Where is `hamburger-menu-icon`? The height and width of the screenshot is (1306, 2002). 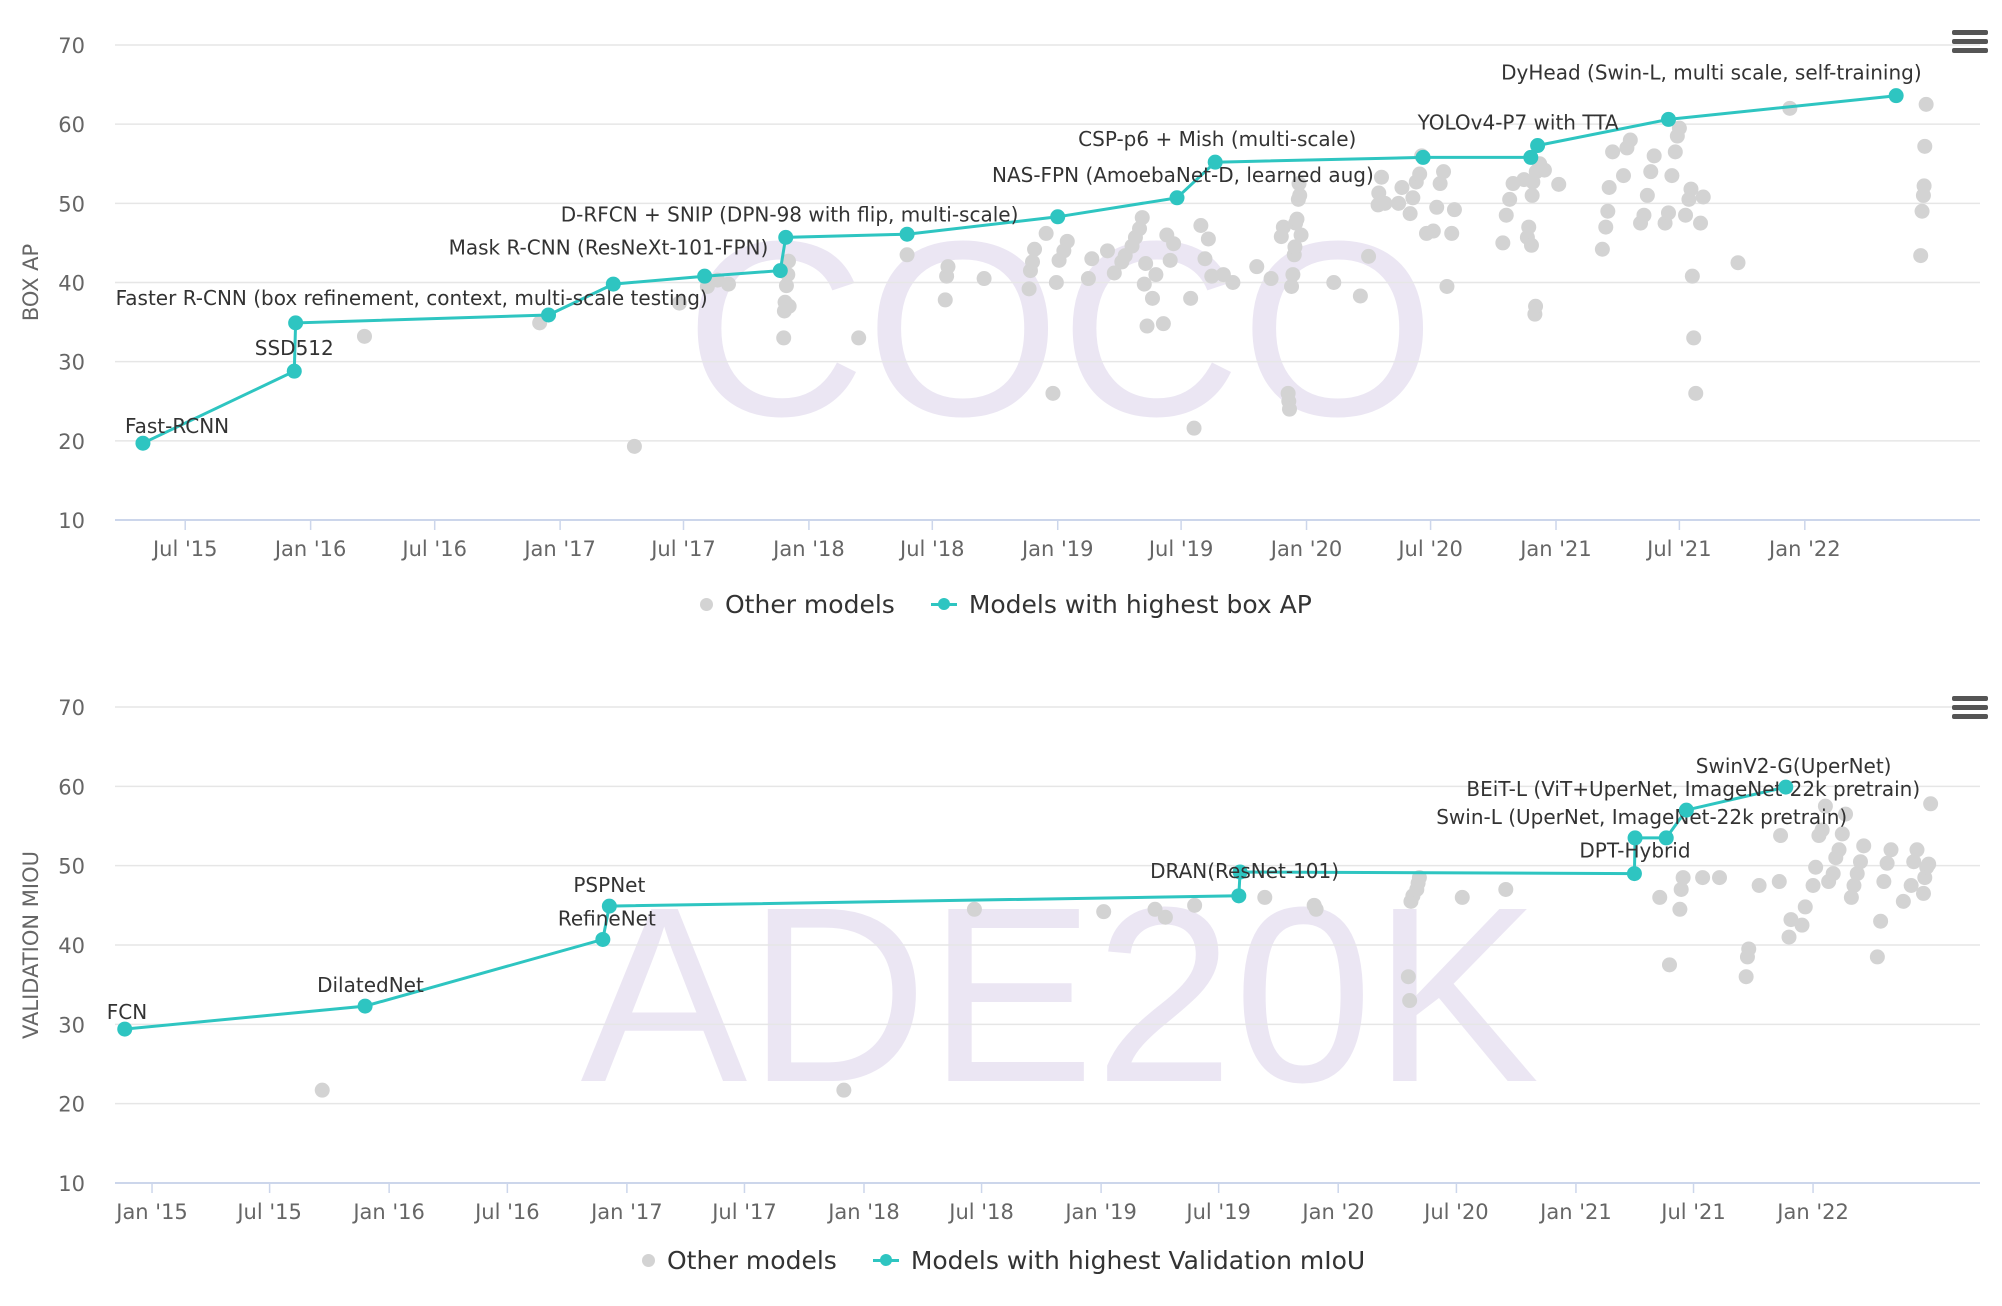 hamburger-menu-icon is located at coordinates (1970, 711).